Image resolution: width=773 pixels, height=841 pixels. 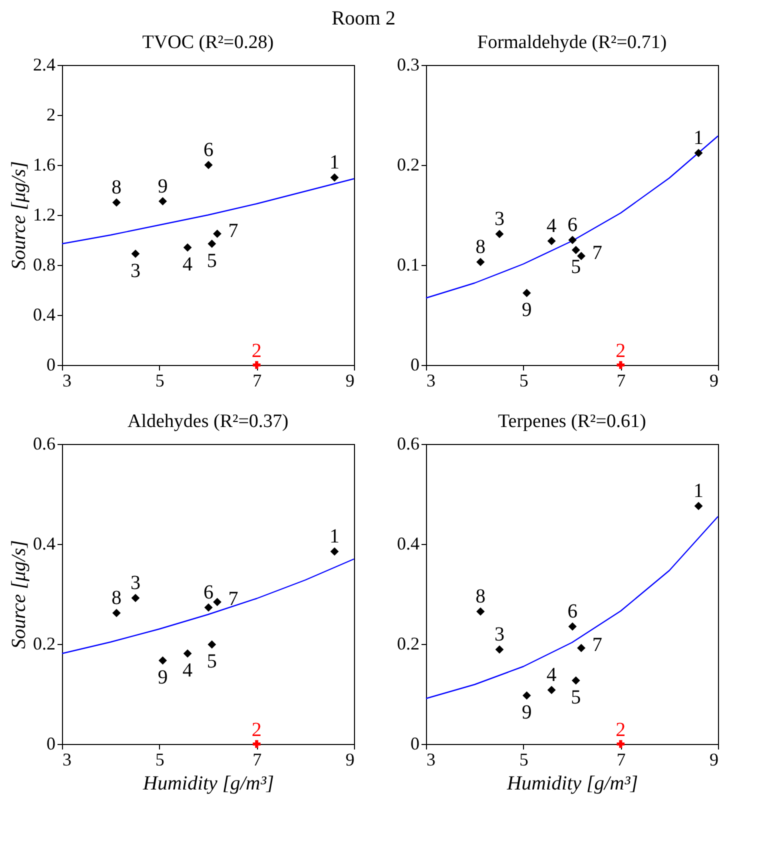 What do you see at coordinates (408, 264) in the screenshot?
I see `y-tick-label: 0.1` at bounding box center [408, 264].